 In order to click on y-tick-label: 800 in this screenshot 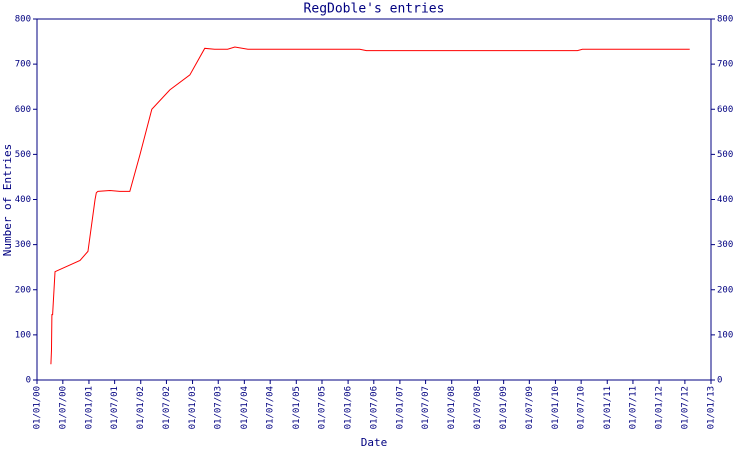, I will do `click(23, 20)`.